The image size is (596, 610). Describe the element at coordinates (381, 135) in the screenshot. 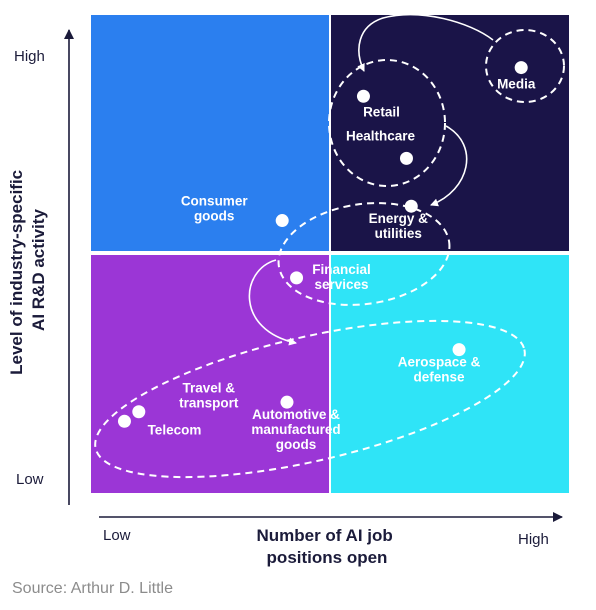

I see `label-healthcare: Healthcare` at that location.